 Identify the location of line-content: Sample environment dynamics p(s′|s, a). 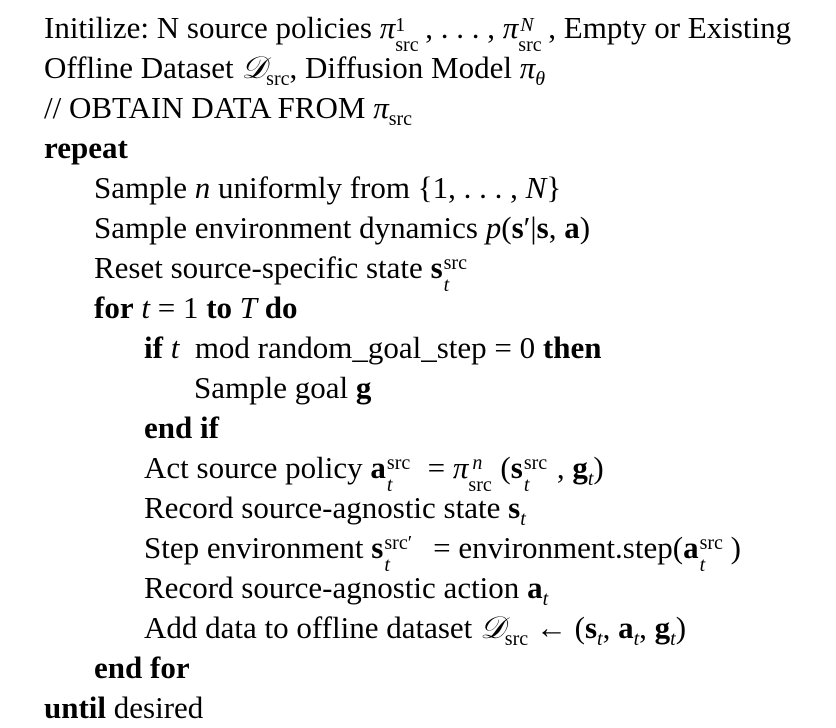
(342, 227).